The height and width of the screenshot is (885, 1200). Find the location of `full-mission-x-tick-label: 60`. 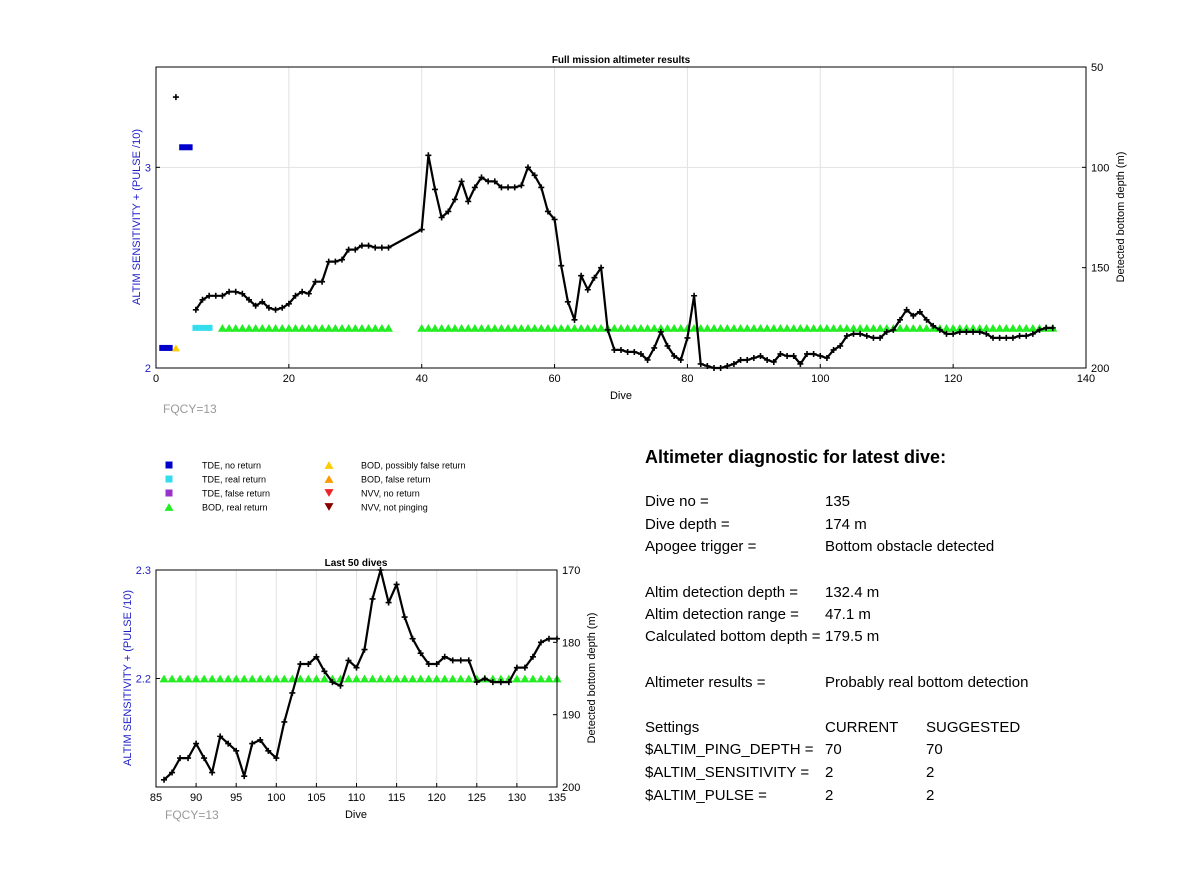

full-mission-x-tick-label: 60 is located at coordinates (554, 379).